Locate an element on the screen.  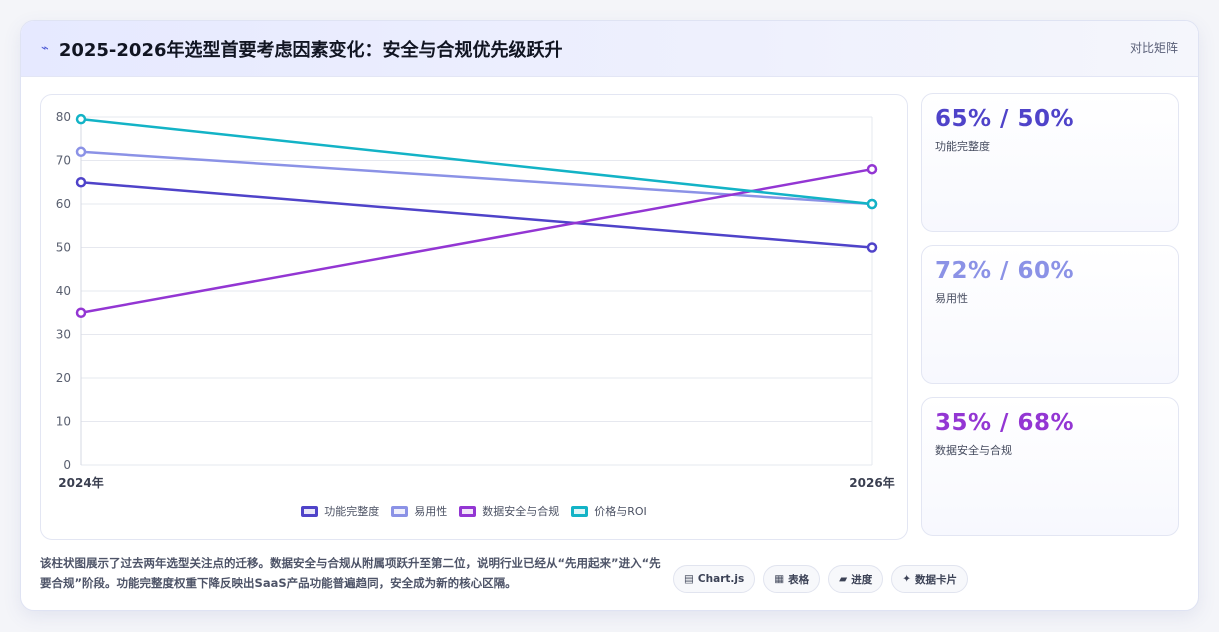
stat-card: 65% / 50% 功能完整度 is located at coordinates (1050, 162).